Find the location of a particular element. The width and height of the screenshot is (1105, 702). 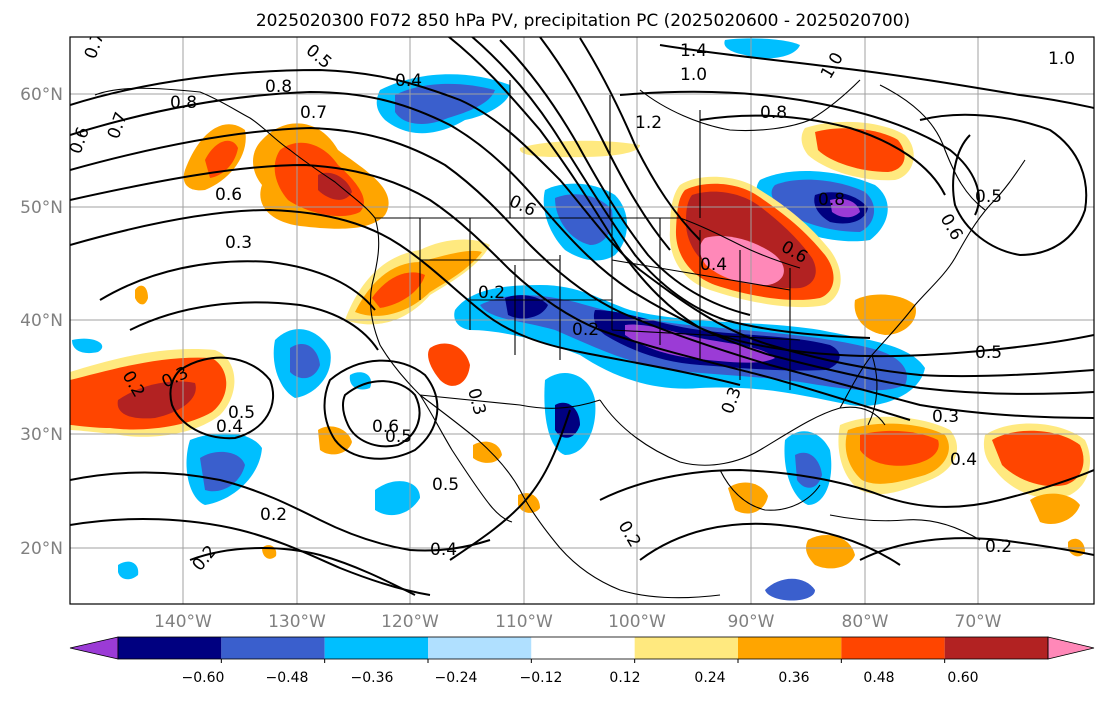

positive-anomaly-yucatan is located at coordinates (748, 498).